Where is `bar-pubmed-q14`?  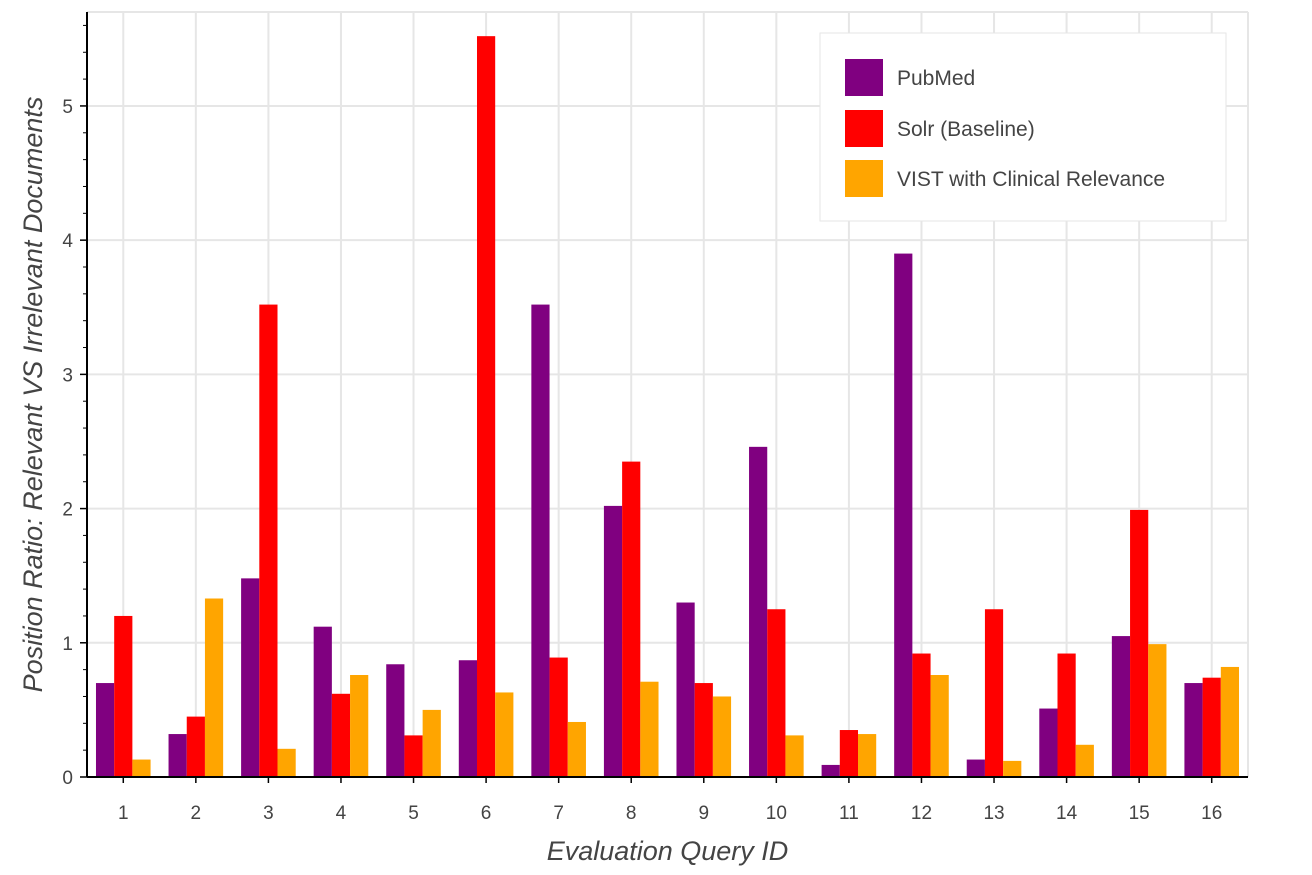 bar-pubmed-q14 is located at coordinates (1048, 742).